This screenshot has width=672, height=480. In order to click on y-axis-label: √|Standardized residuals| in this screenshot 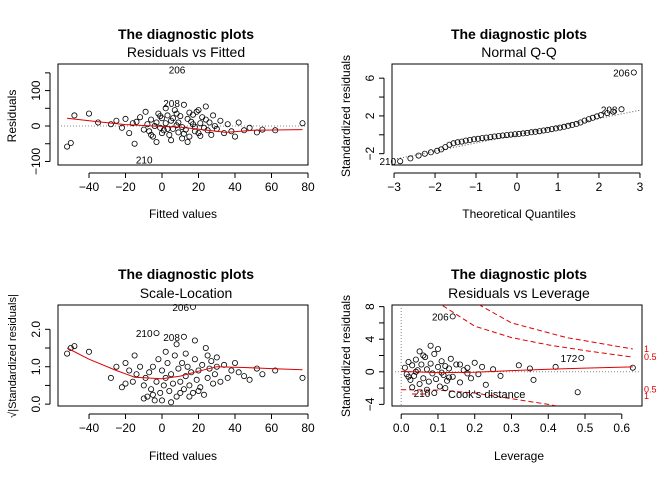, I will do `click(13, 356)`.